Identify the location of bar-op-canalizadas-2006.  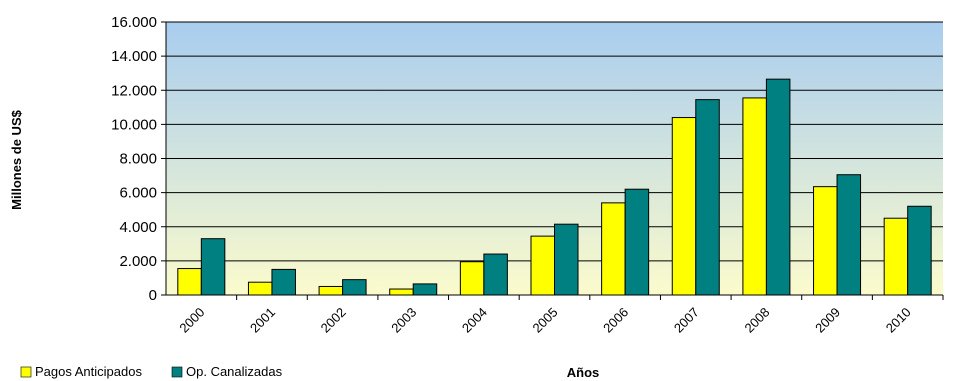
(637, 242).